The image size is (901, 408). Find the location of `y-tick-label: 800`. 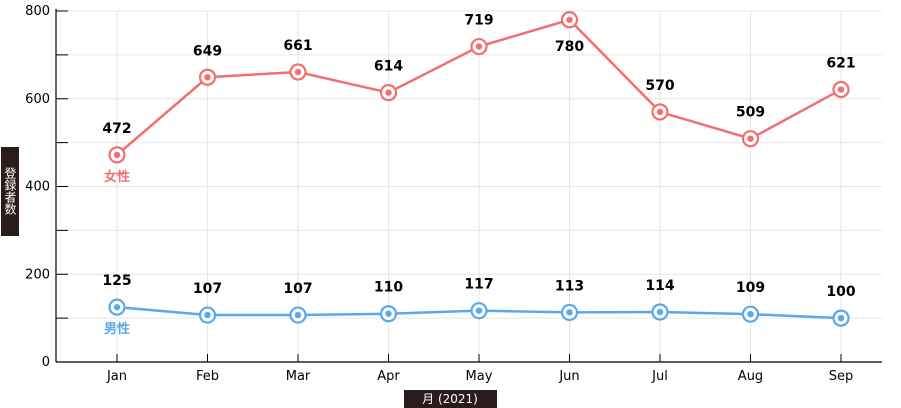

y-tick-label: 800 is located at coordinates (37, 11).